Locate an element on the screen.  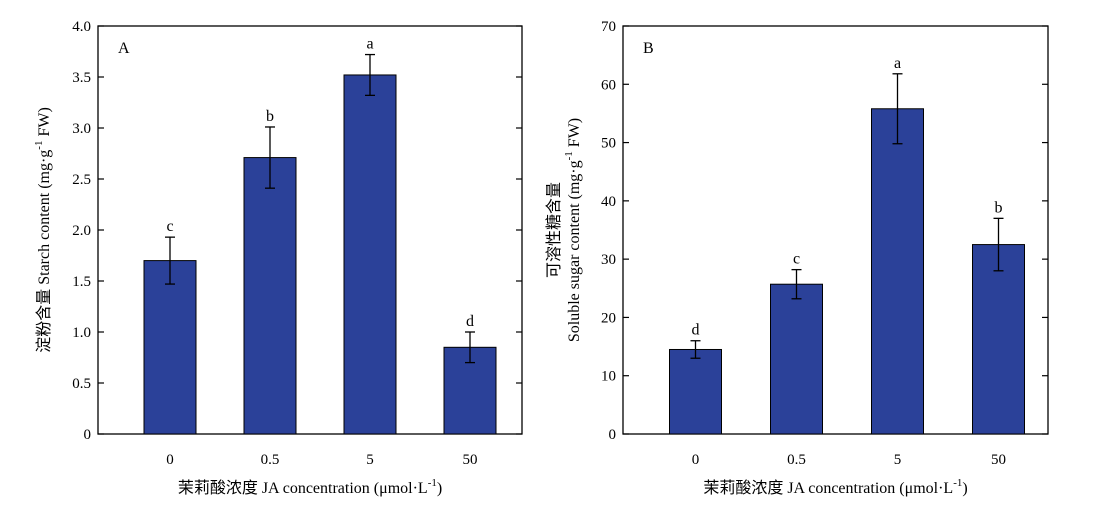
y-tick-label: 3.0 is located at coordinates (81, 129).